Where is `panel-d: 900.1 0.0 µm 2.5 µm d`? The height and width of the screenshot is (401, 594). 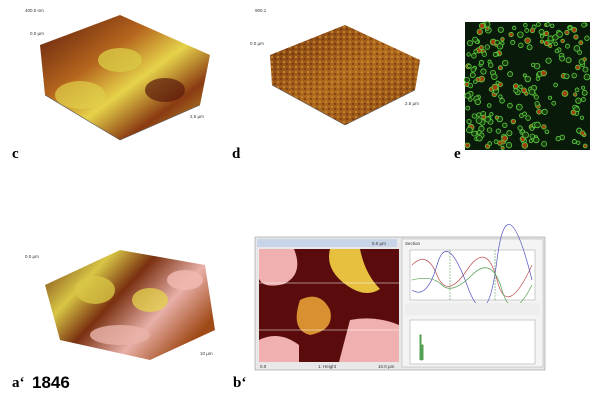
panel-d: 900.1 0.0 µm 2.5 µm d is located at coordinates (326, 85).